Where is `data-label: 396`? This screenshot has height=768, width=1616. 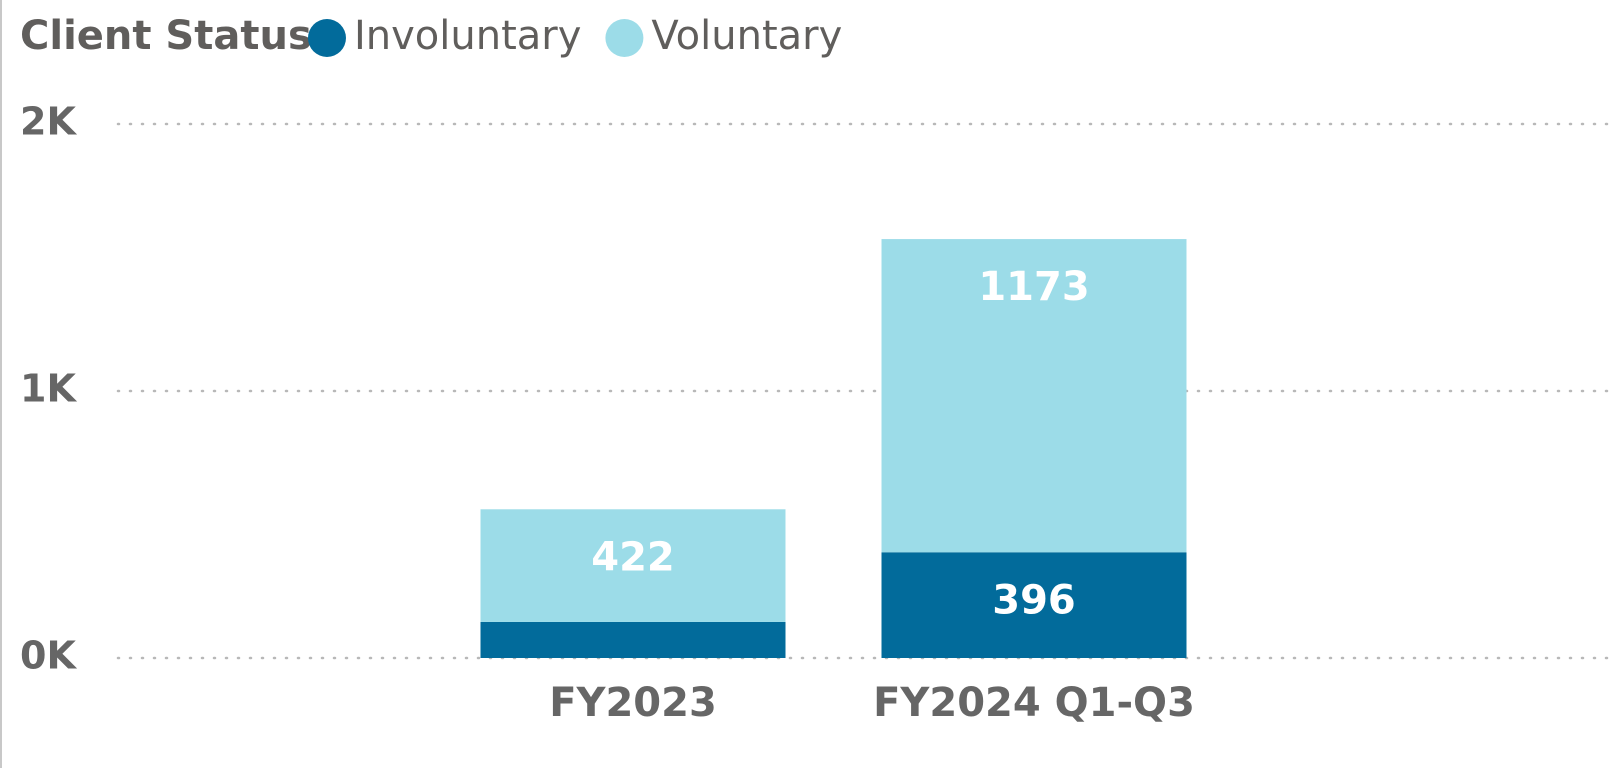
data-label: 396 is located at coordinates (1034, 600).